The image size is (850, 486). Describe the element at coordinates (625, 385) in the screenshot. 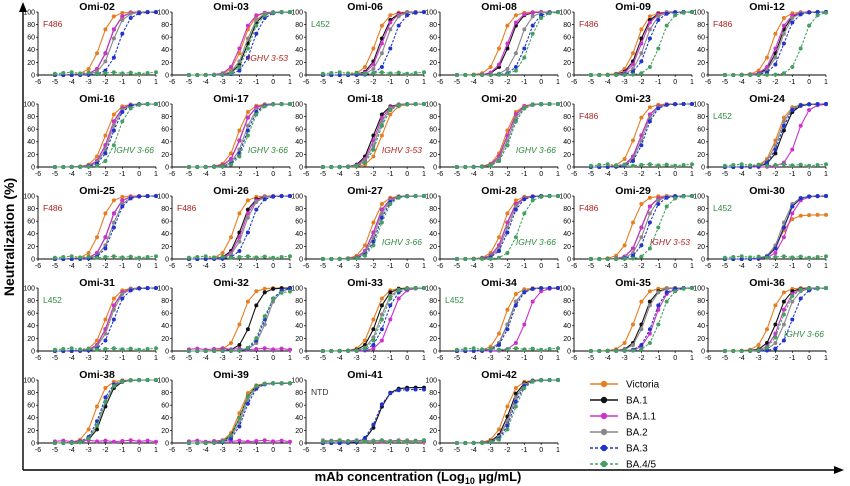

I see `legend-entry-victoria: Victoria` at that location.